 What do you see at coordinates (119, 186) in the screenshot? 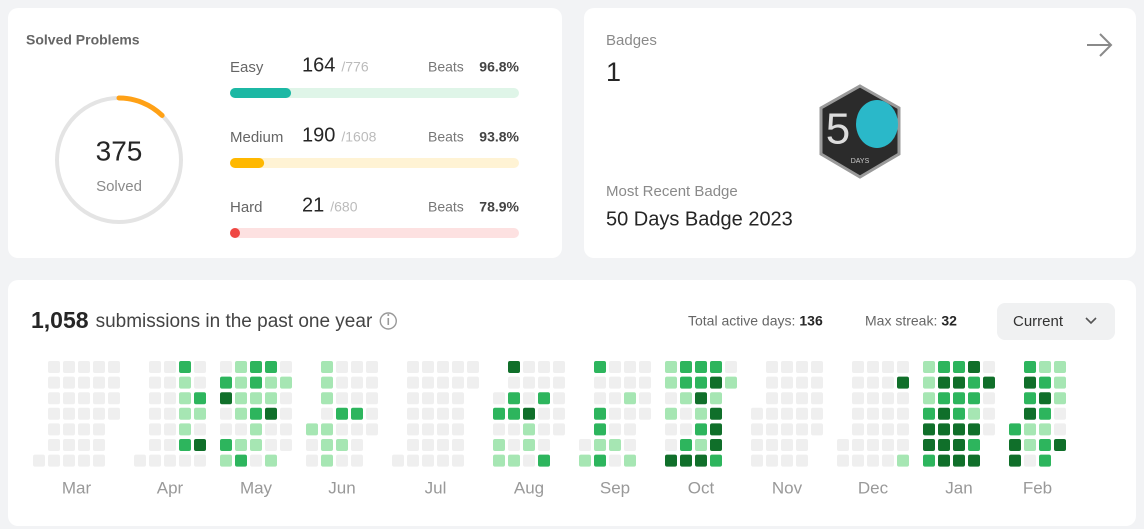
I see `solved-caption: Solved` at bounding box center [119, 186].